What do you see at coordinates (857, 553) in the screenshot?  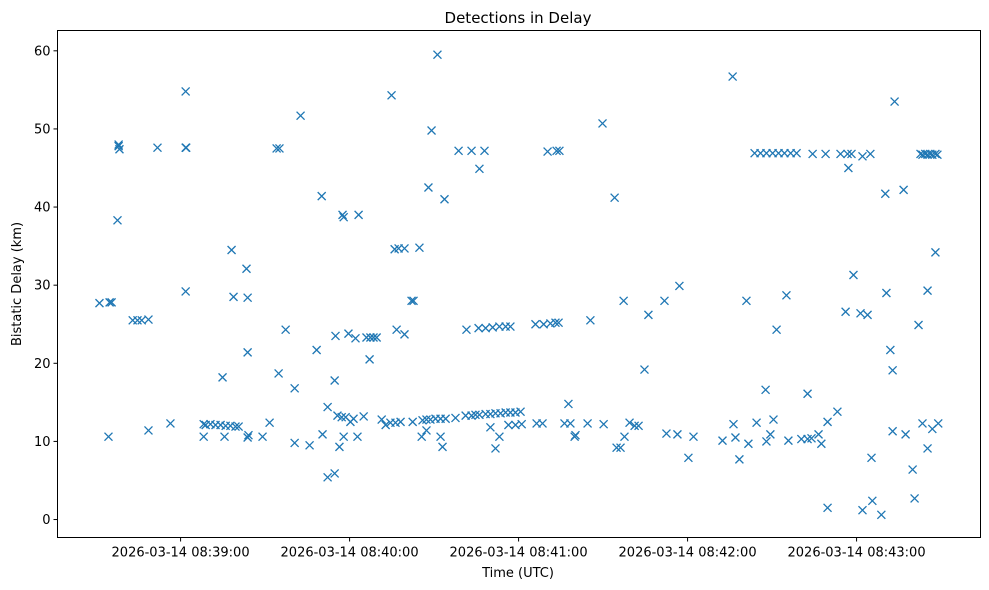 I see `x-tick-label: 2026-03-14 08:43:00` at bounding box center [857, 553].